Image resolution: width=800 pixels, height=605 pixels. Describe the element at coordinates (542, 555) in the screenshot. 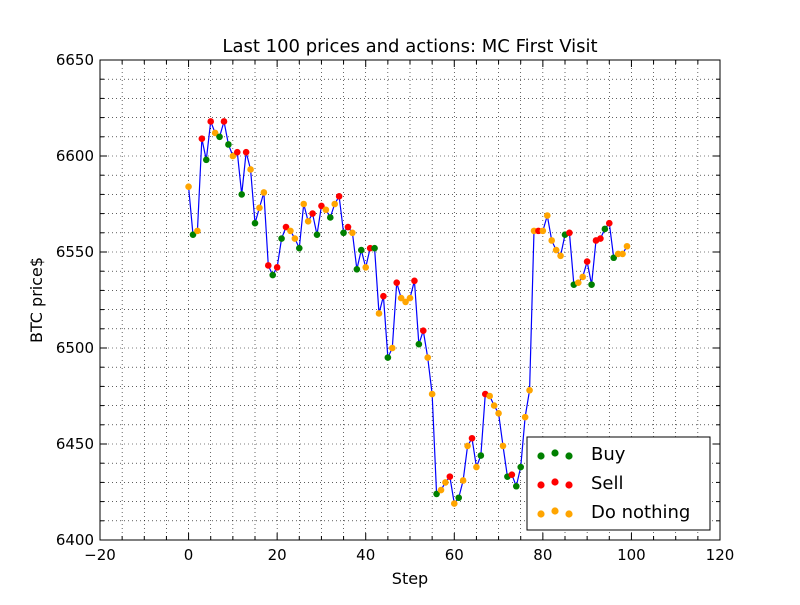

I see `x-tick-label: 80` at that location.